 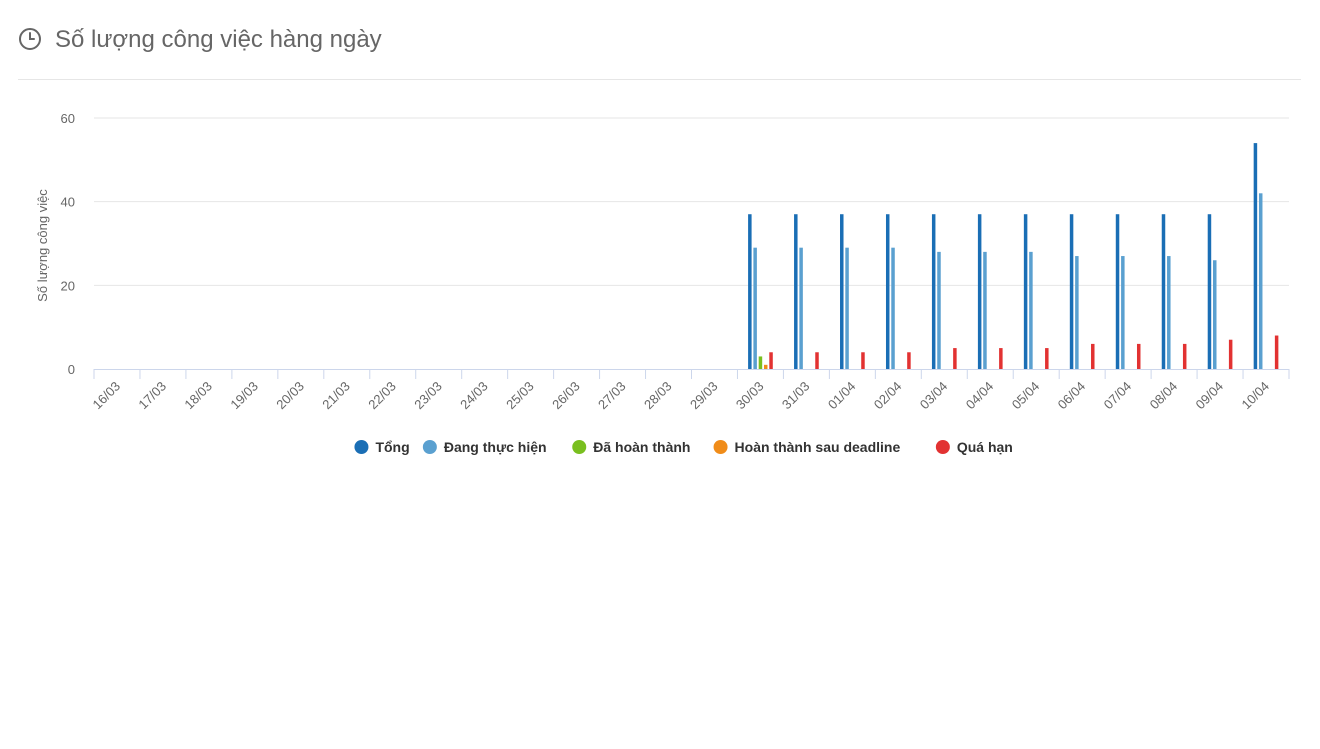 What do you see at coordinates (985, 447) in the screenshot?
I see `legend-item-label: Quá hạn` at bounding box center [985, 447].